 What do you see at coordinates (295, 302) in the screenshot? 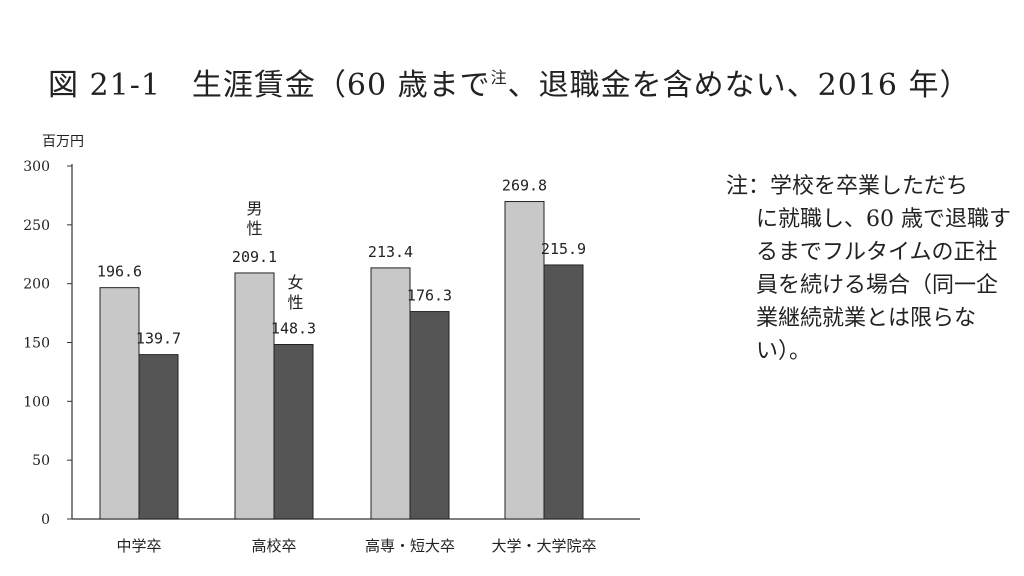
I see `legend-label-female: 性` at bounding box center [295, 302].